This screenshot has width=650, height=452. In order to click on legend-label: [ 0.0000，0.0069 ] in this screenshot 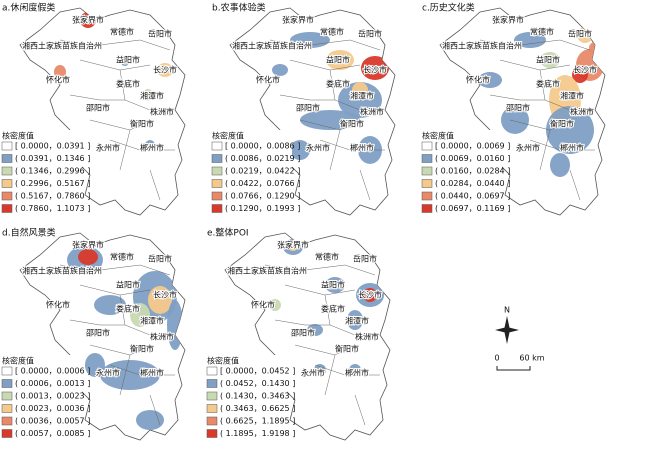, I will do `click(472, 146)`.